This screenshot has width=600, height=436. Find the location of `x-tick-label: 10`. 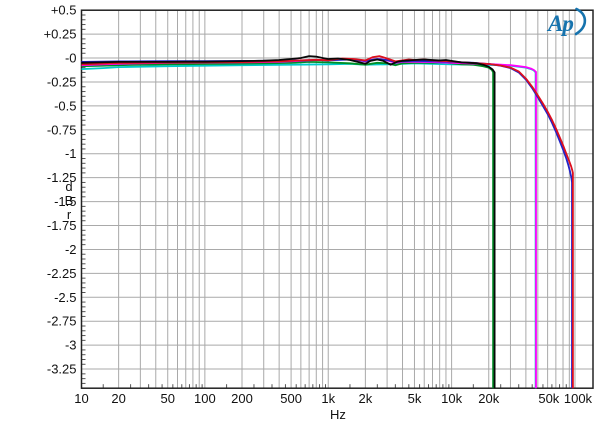

x-tick-label: 10 is located at coordinates (81, 398).